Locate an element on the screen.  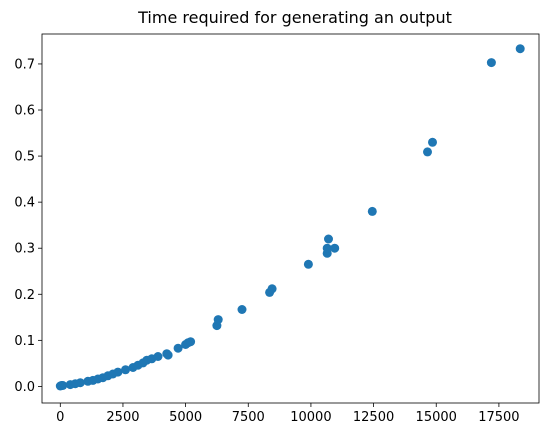
x-tick-label: 17500 is located at coordinates (498, 417).